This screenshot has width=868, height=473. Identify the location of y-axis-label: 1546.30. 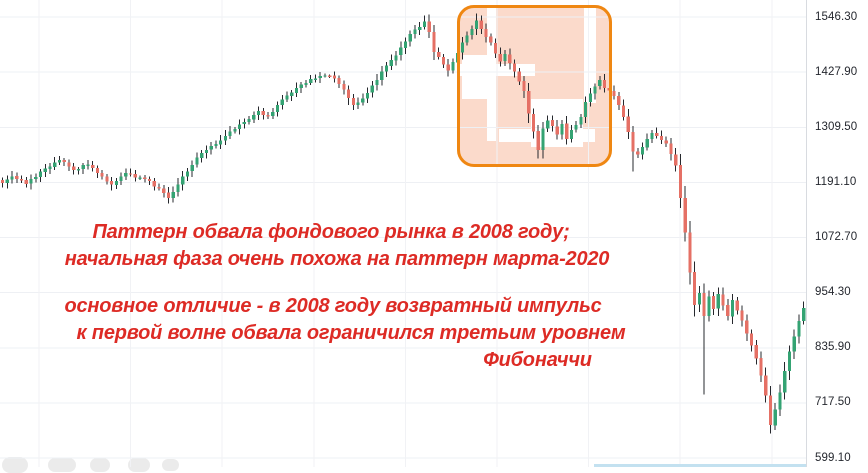
(836, 16).